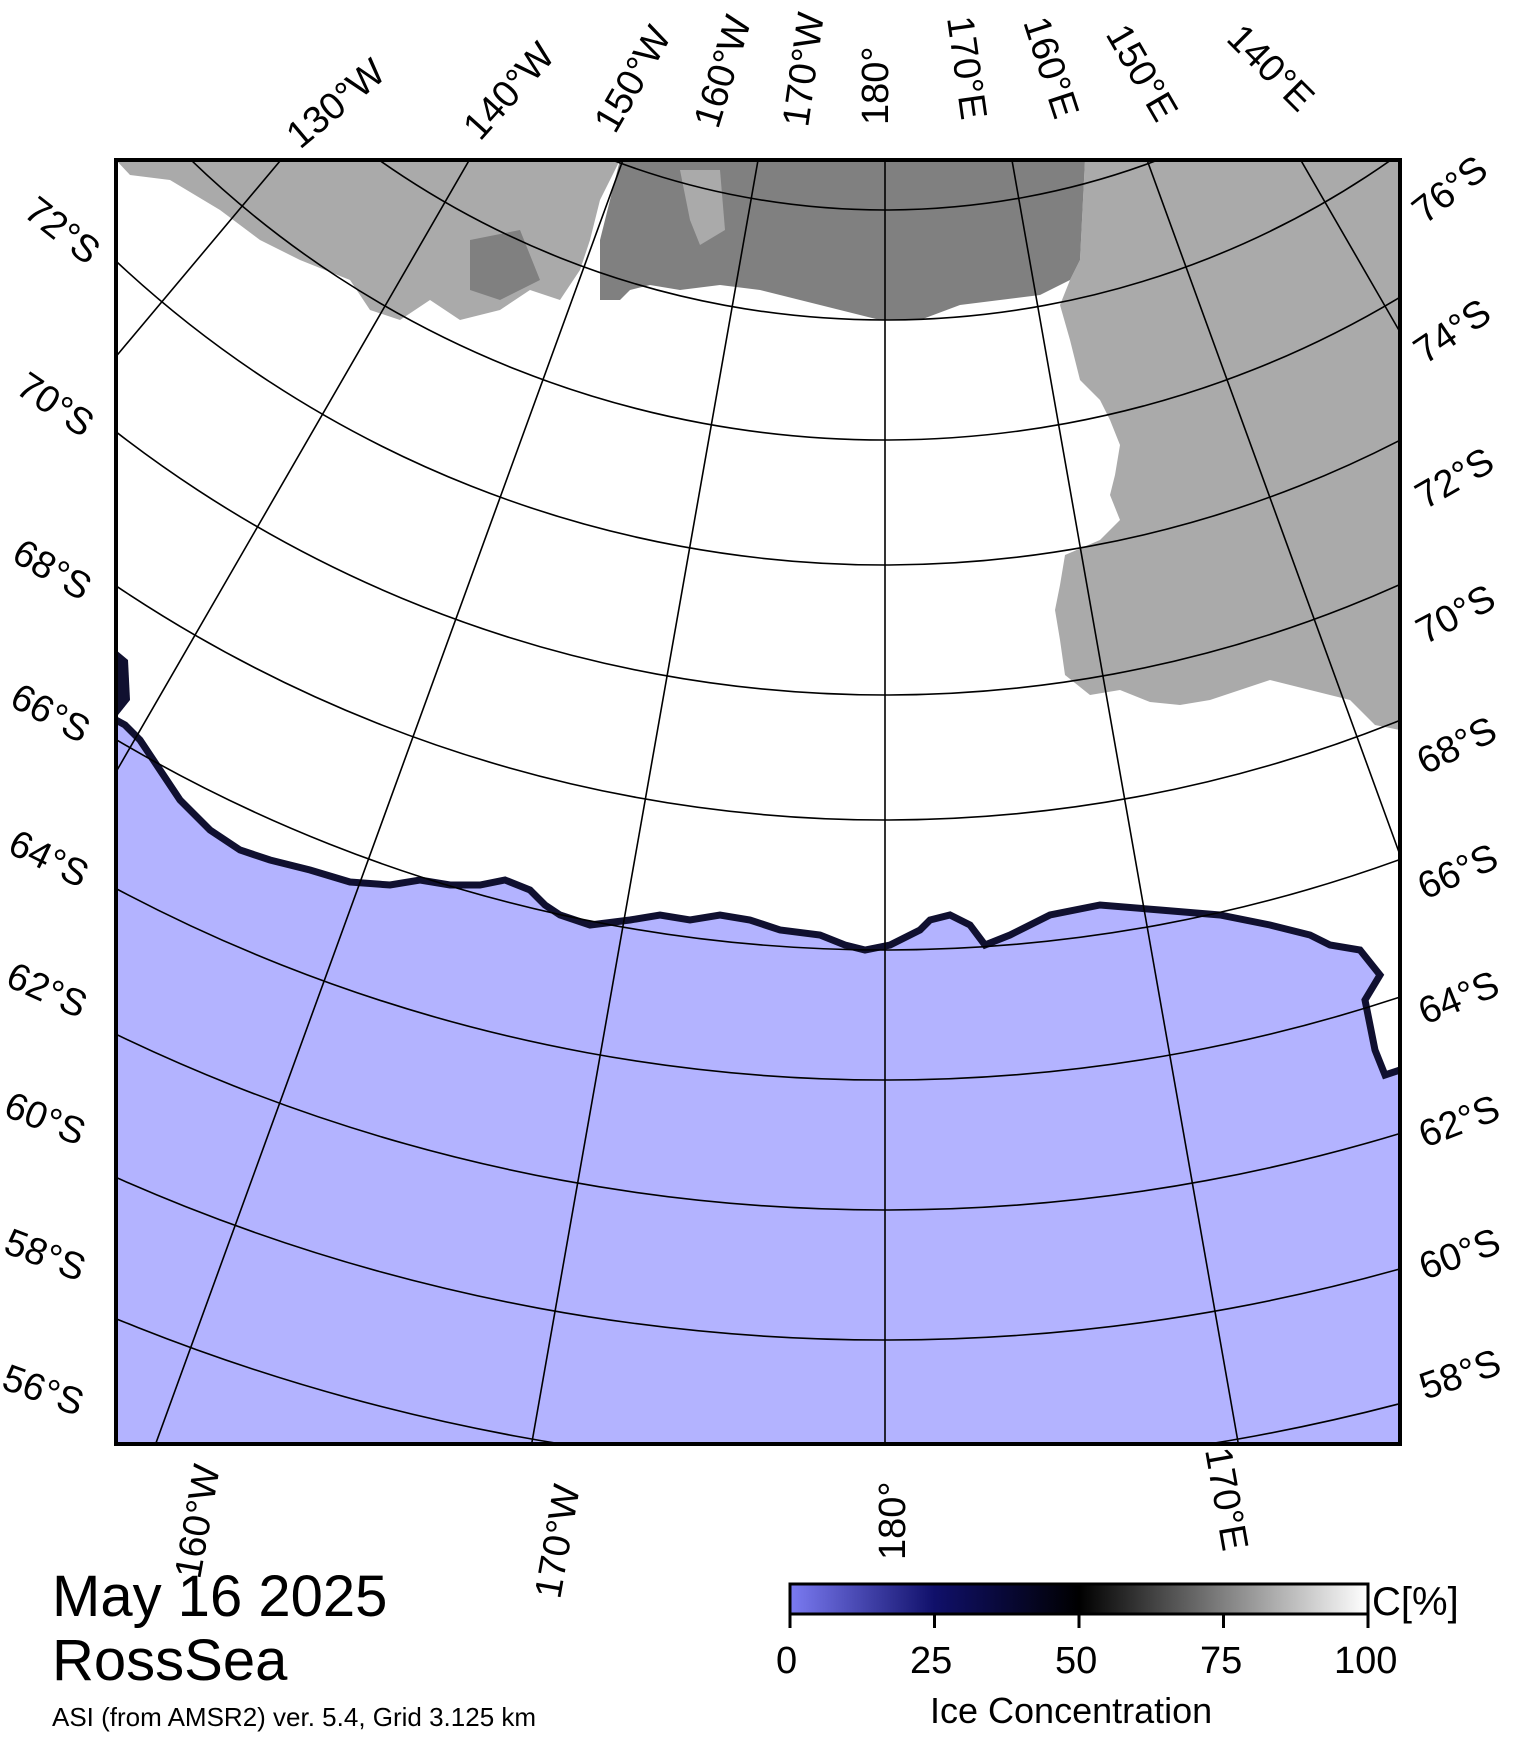 The width and height of the screenshot is (1520, 1737). What do you see at coordinates (702, 207) in the screenshot?
I see `roosevelt-island` at bounding box center [702, 207].